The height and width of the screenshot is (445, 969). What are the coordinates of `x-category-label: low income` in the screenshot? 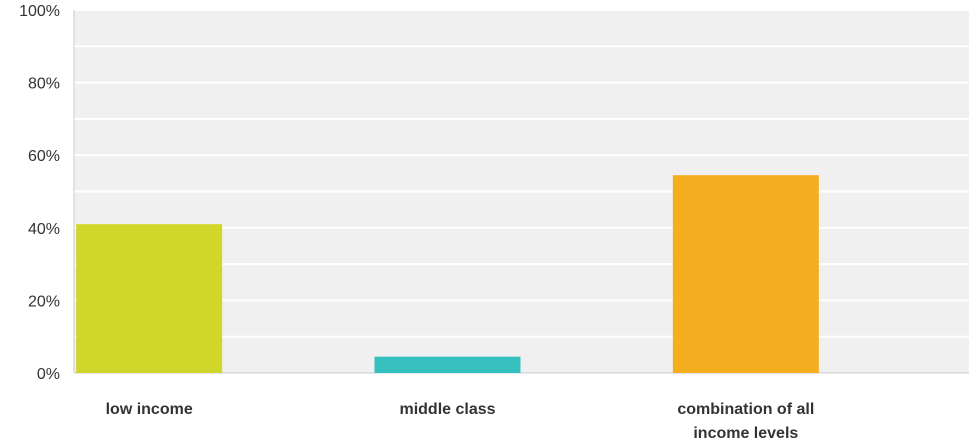 It's located at (149, 409).